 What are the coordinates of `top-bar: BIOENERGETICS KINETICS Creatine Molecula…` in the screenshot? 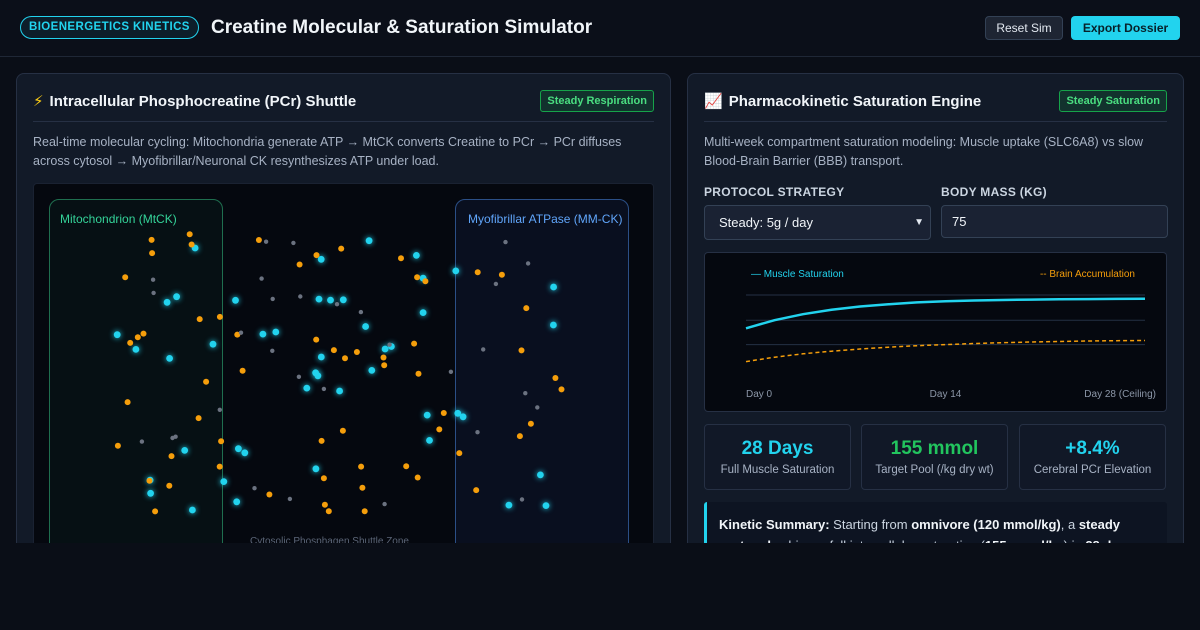 It's located at (600, 28).